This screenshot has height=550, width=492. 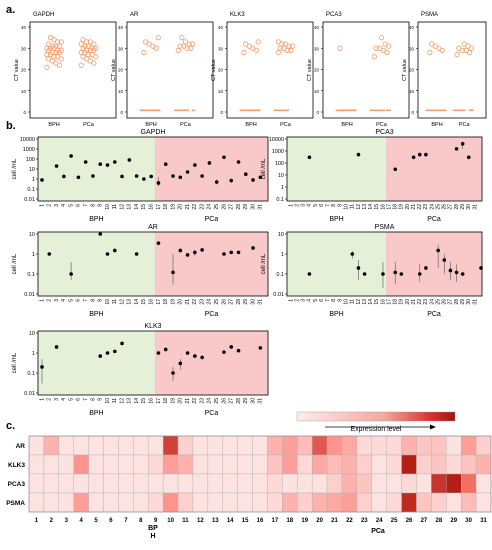 What do you see at coordinates (457, 207) in the screenshot?
I see `panel-b-xtick-label: 28` at bounding box center [457, 207].